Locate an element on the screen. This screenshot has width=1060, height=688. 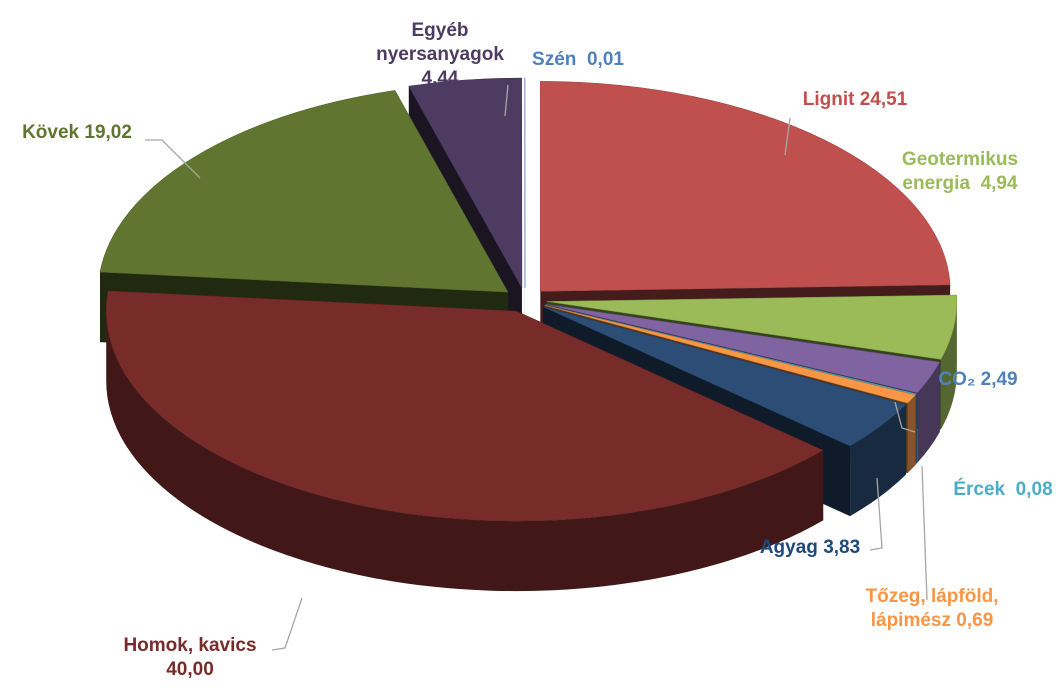
data-label: Lignit 24,51 is located at coordinates (855, 99).